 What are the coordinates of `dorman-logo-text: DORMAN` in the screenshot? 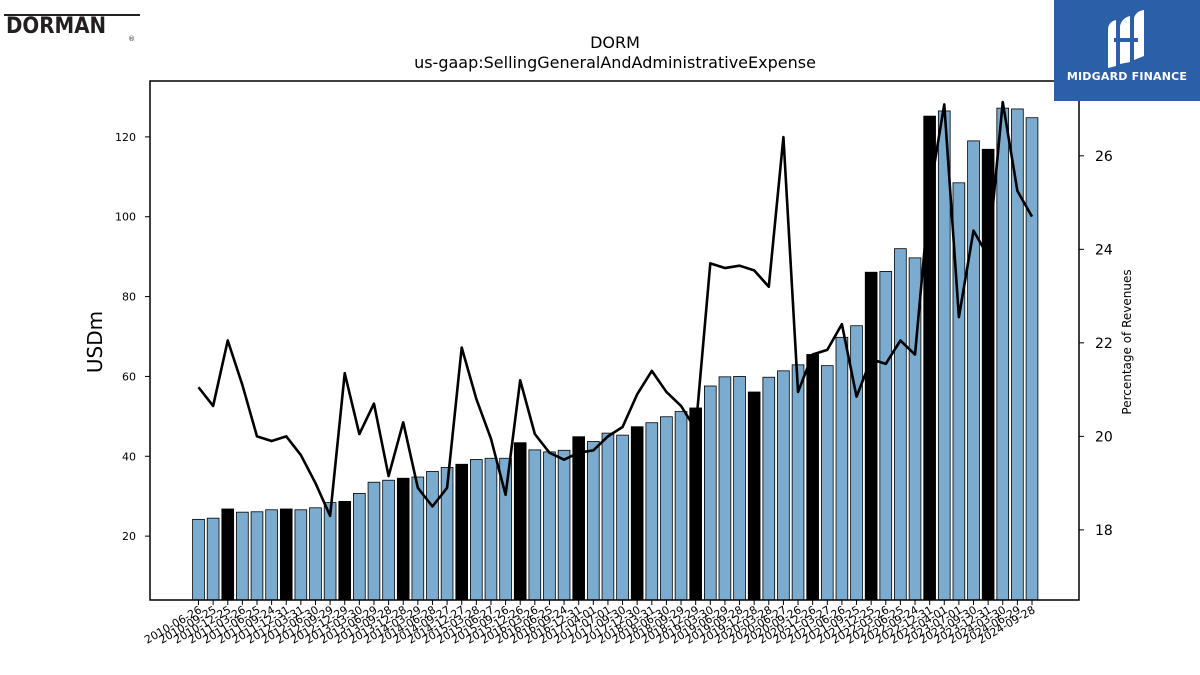 It's located at (56, 26).